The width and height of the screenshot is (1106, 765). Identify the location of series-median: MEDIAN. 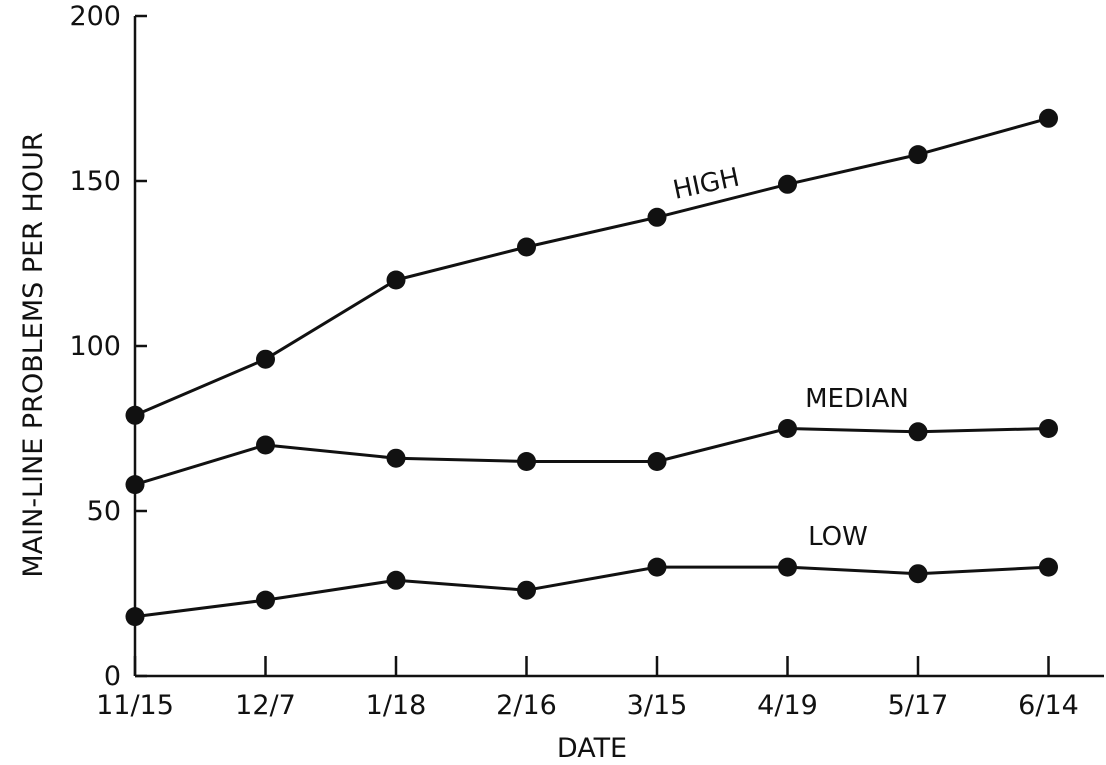
(591, 439).